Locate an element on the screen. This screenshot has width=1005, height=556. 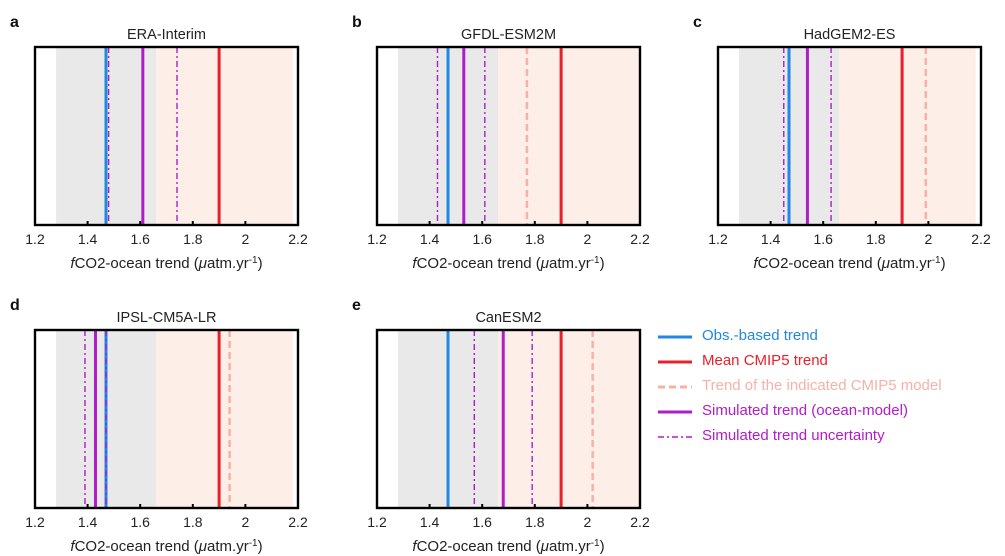
x-tick-label-b-1: 1.4 is located at coordinates (430, 239).